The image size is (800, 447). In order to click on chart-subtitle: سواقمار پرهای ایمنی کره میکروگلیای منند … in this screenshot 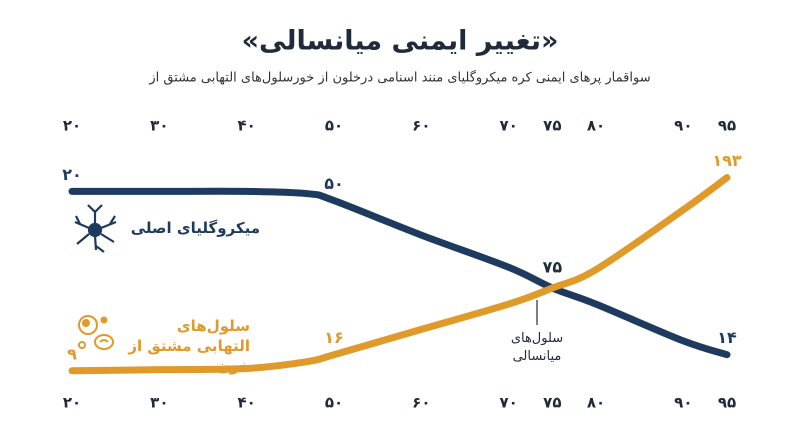, I will do `click(399, 78)`.